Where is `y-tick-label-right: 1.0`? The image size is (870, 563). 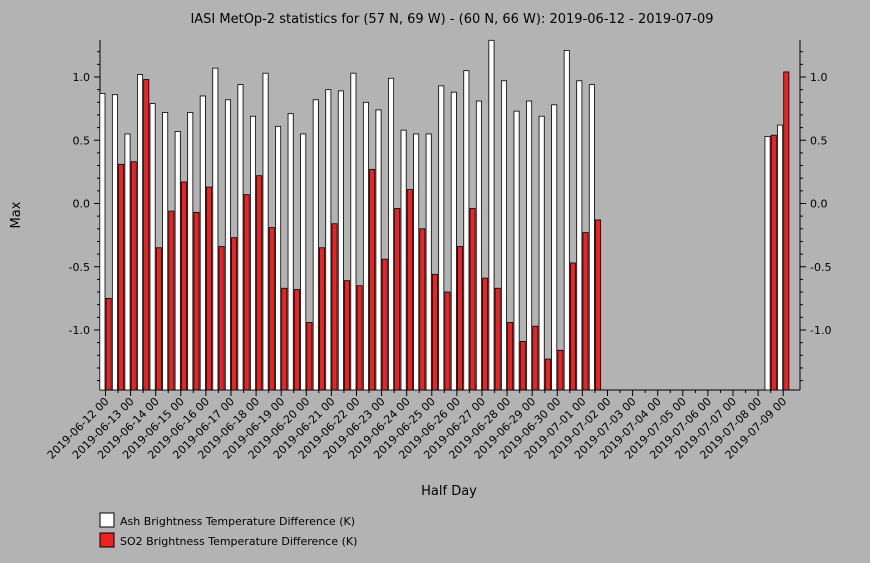 y-tick-label-right: 1.0 is located at coordinates (819, 77).